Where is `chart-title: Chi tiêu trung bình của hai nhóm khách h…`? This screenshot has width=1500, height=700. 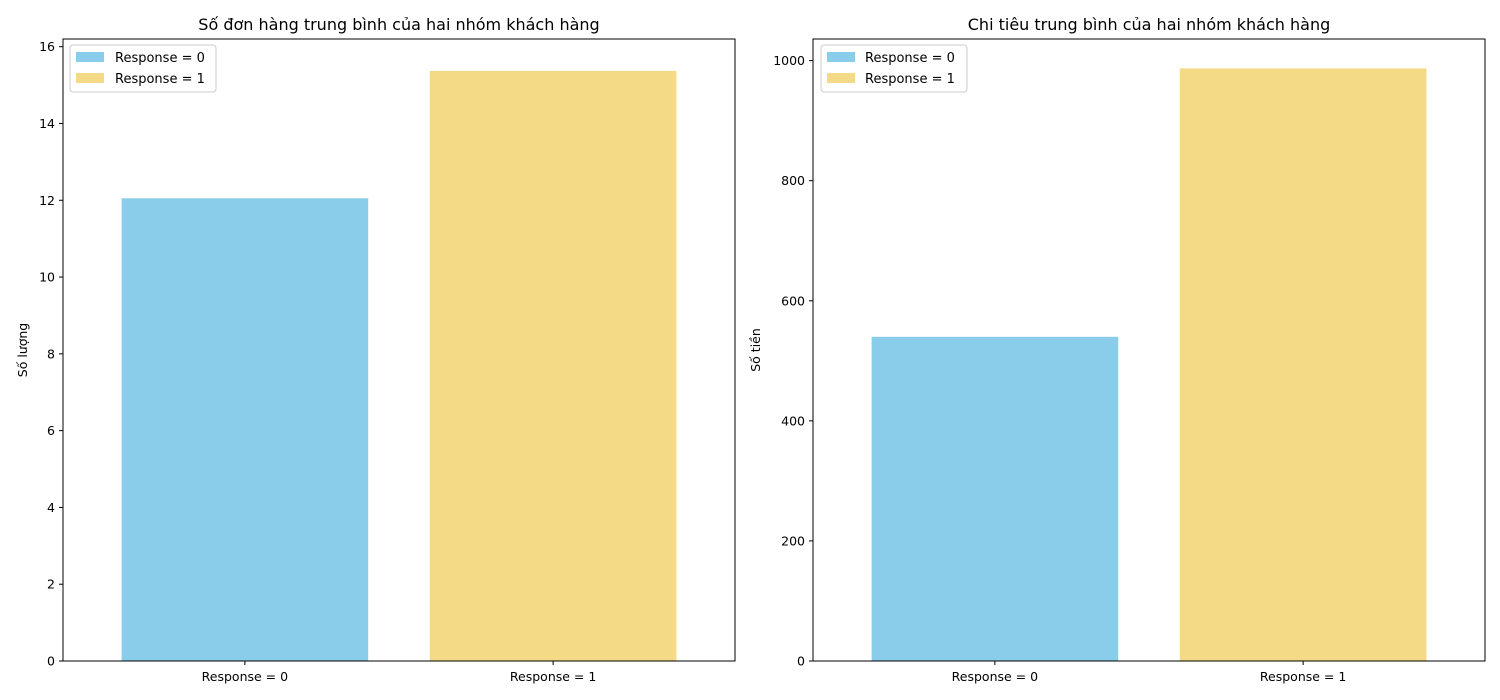
chart-title: Chi tiêu trung bình của hai nhóm khách h… is located at coordinates (1149, 24).